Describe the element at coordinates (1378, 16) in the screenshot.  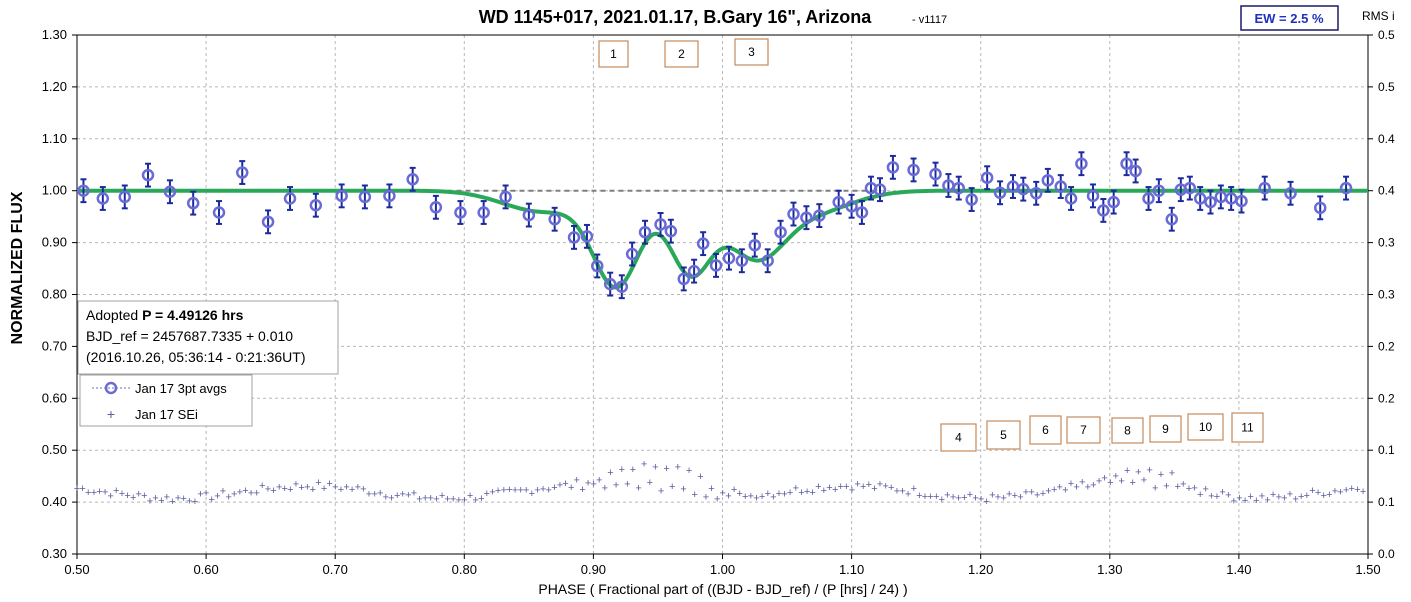
I see `rms-label: RMS i` at that location.